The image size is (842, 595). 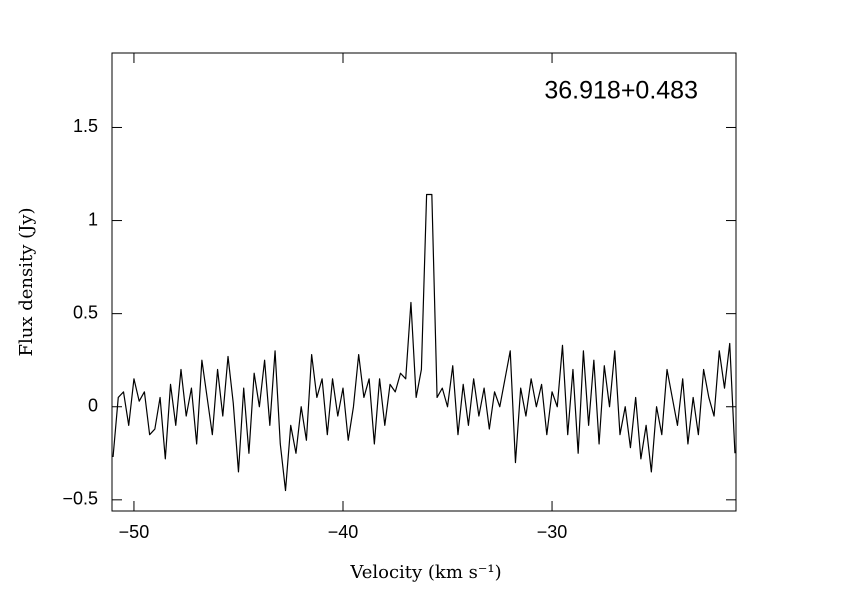 I want to click on x-tick-label: −40, so click(x=343, y=532).